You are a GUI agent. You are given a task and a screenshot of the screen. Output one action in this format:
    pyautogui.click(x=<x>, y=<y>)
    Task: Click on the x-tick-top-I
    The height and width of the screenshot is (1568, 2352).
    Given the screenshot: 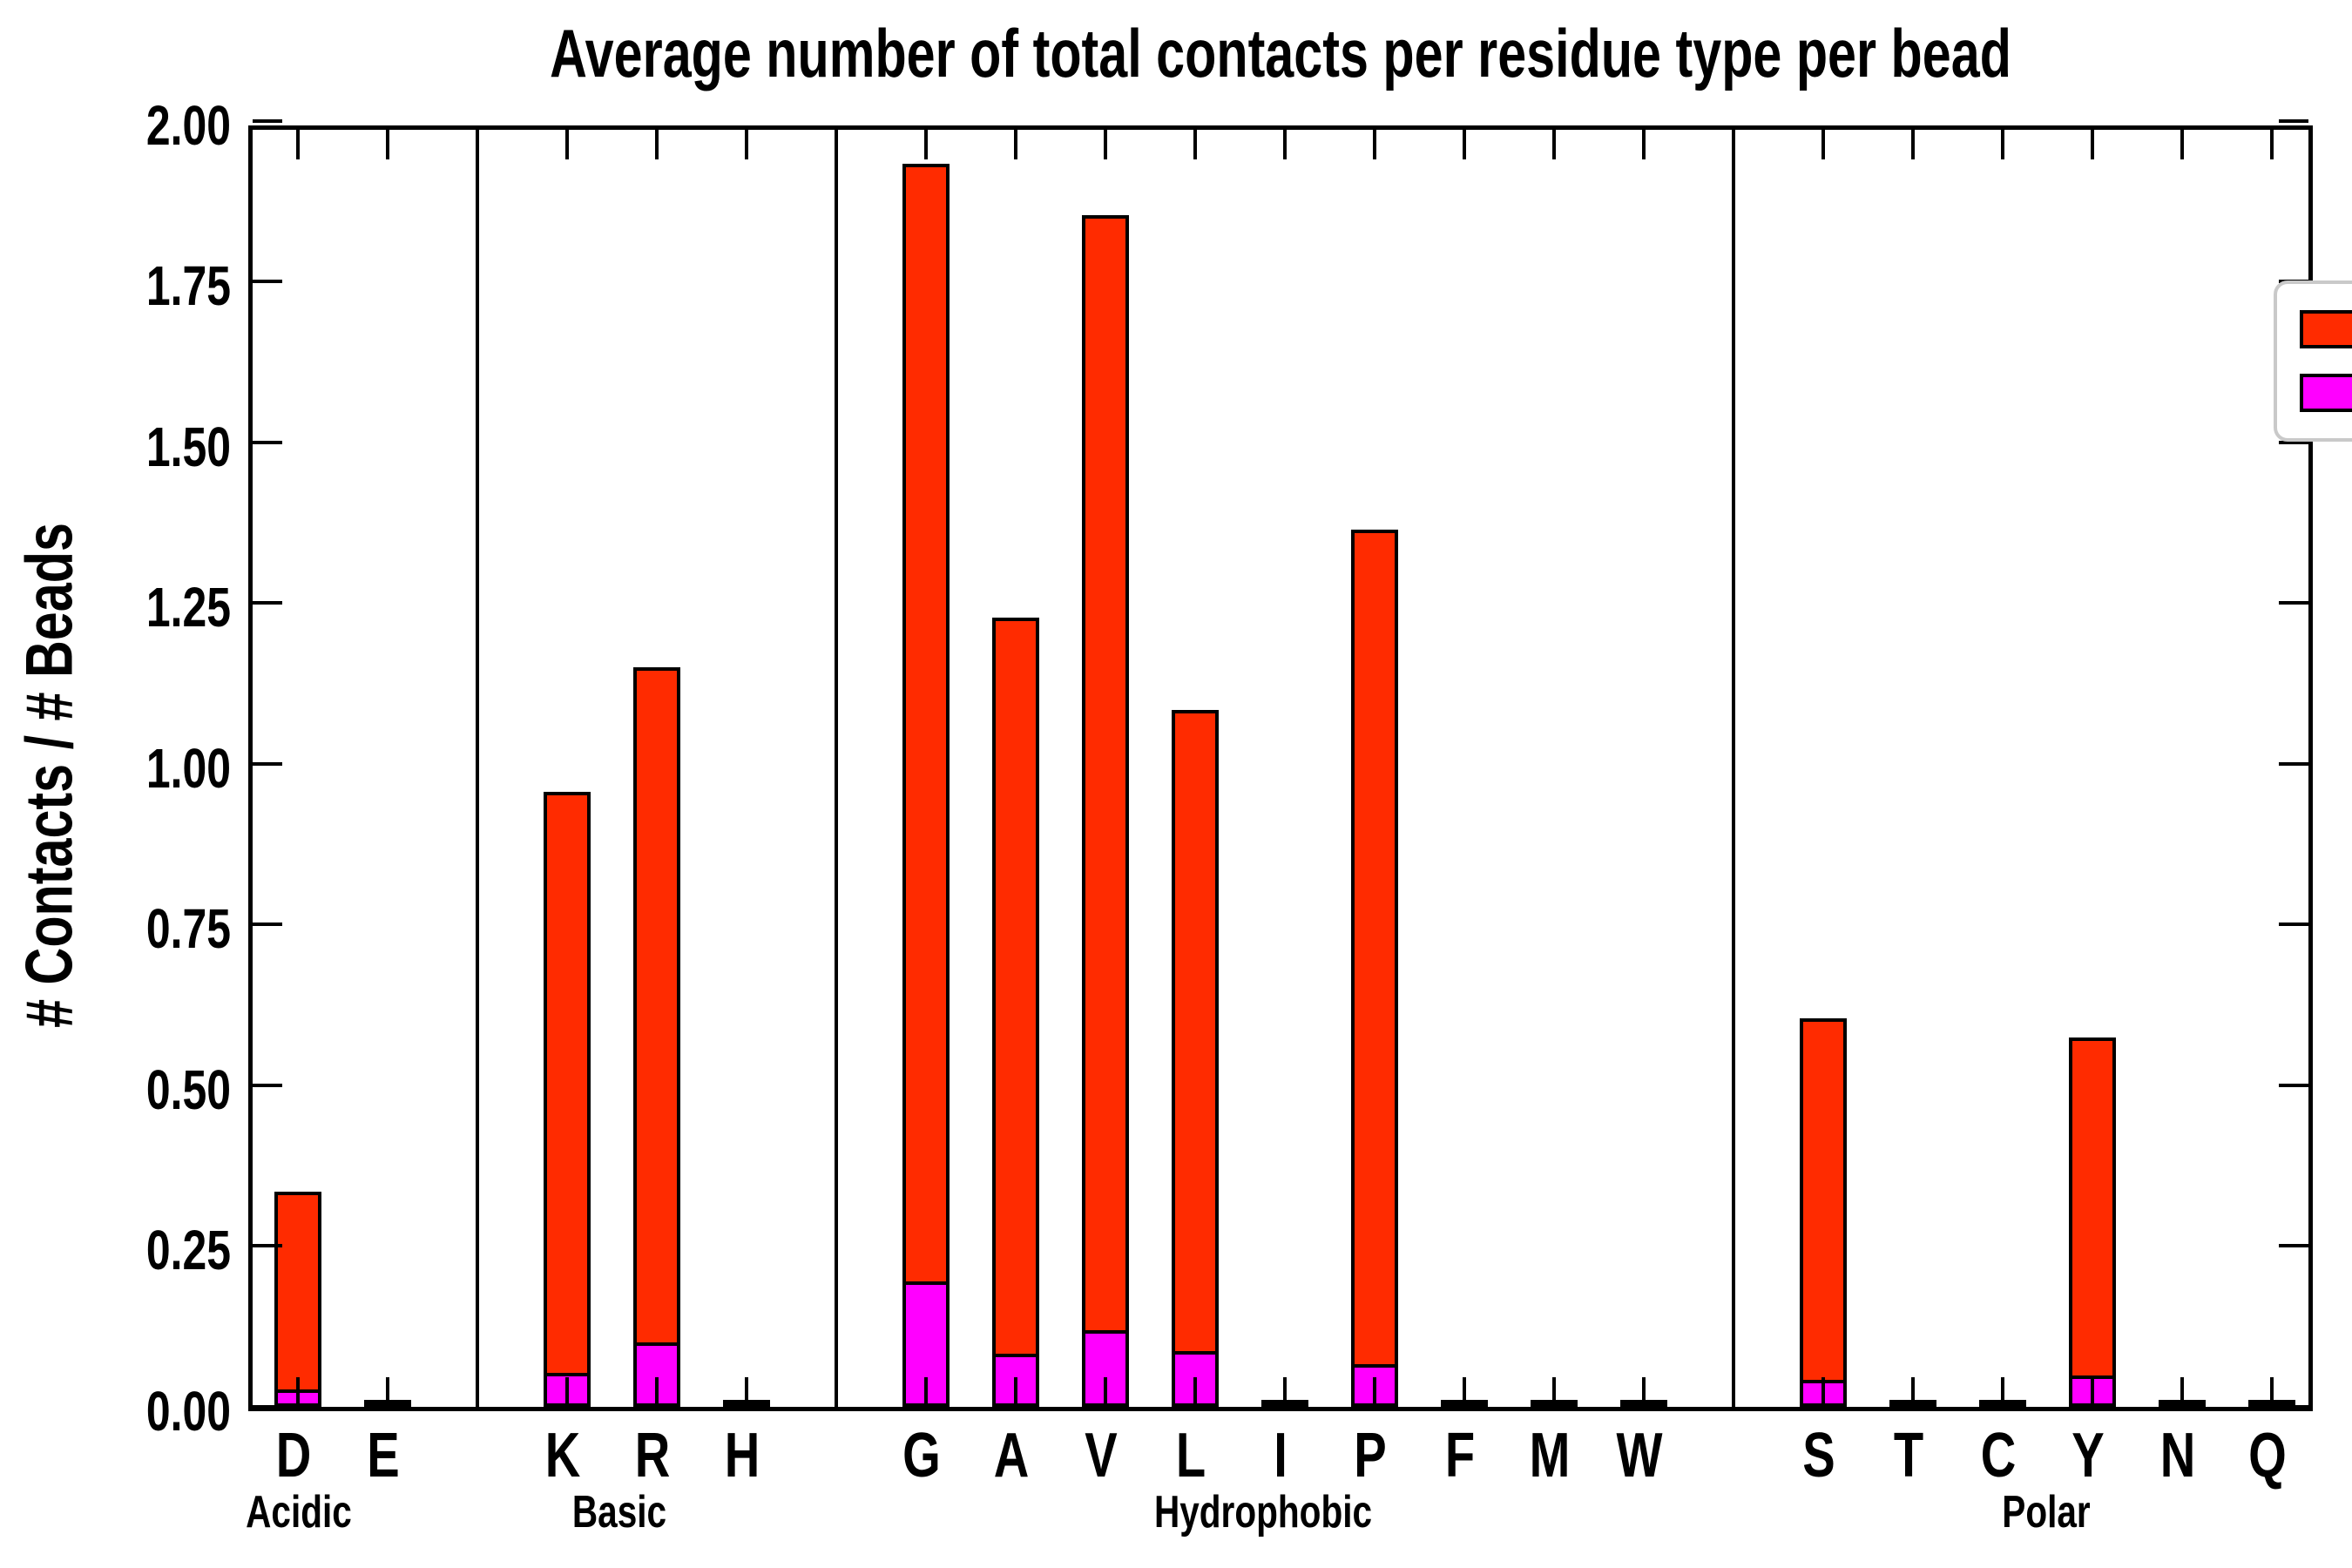 What is the action you would take?
    pyautogui.click(x=1285, y=145)
    